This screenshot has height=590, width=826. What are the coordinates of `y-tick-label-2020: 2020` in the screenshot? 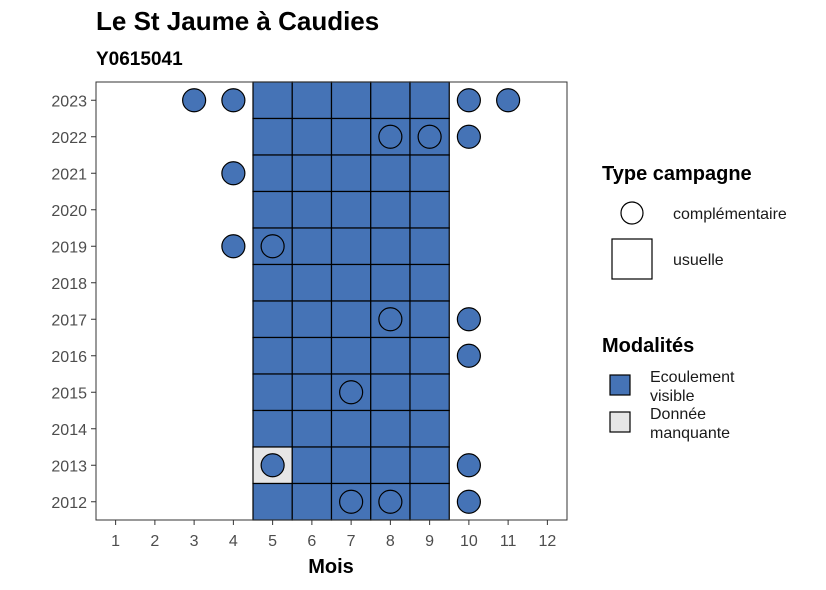 It's located at (69, 211).